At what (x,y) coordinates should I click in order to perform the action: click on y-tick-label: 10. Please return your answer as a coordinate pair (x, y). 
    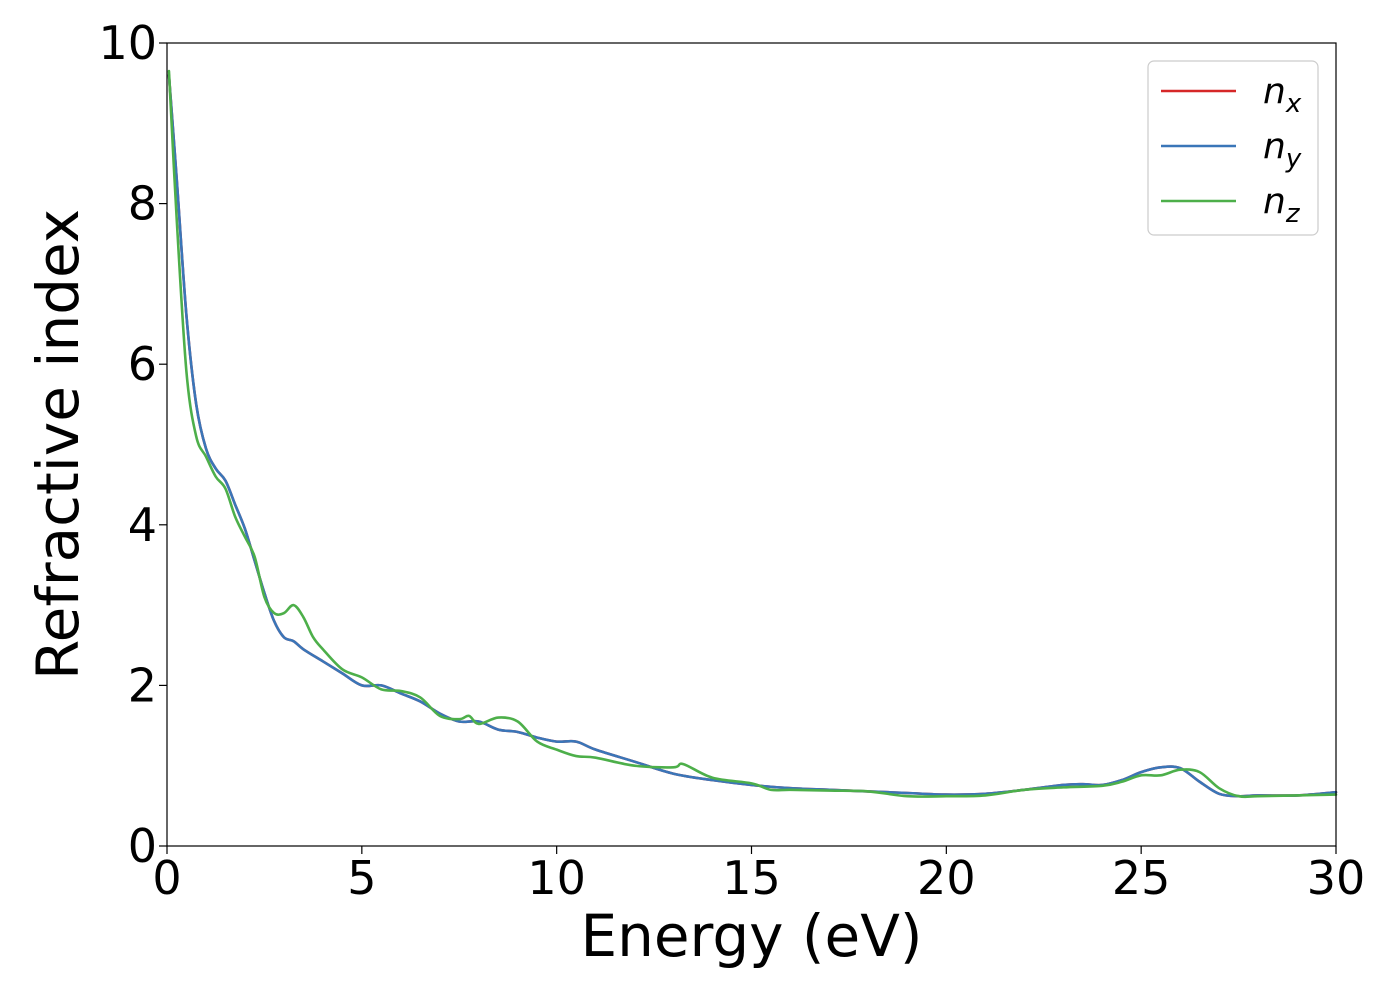
    Looking at the image, I should click on (127, 43).